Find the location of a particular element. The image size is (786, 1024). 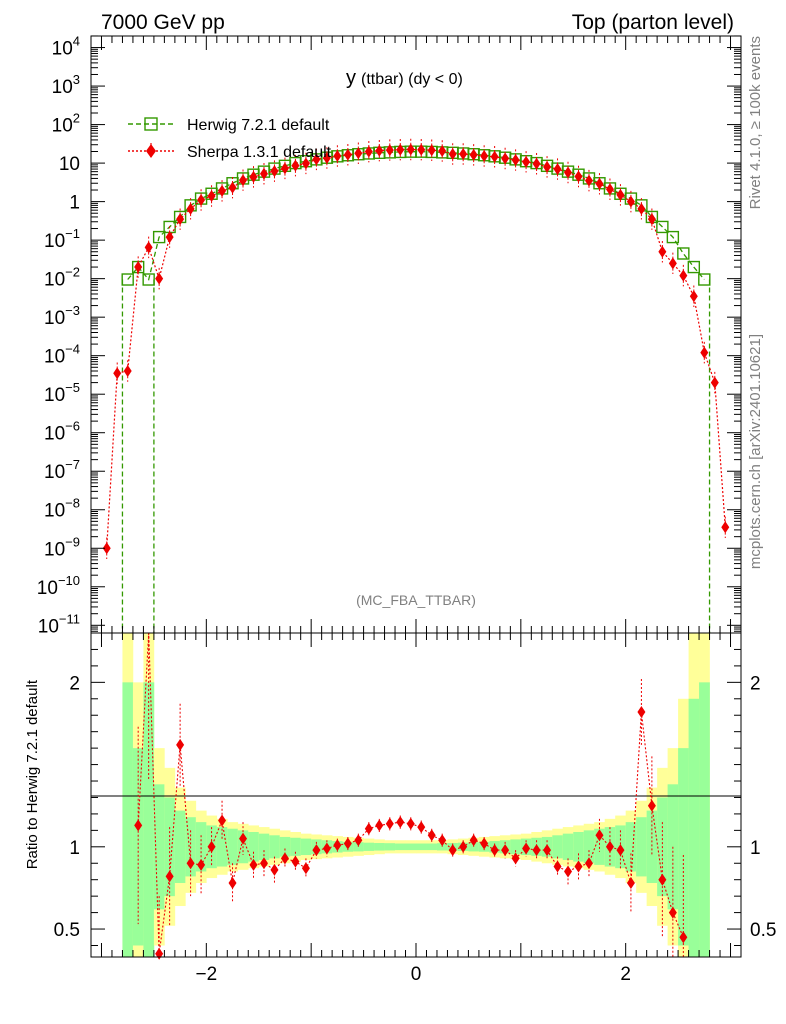

main-y-tick-exponent: −1 is located at coordinates (72, 233).